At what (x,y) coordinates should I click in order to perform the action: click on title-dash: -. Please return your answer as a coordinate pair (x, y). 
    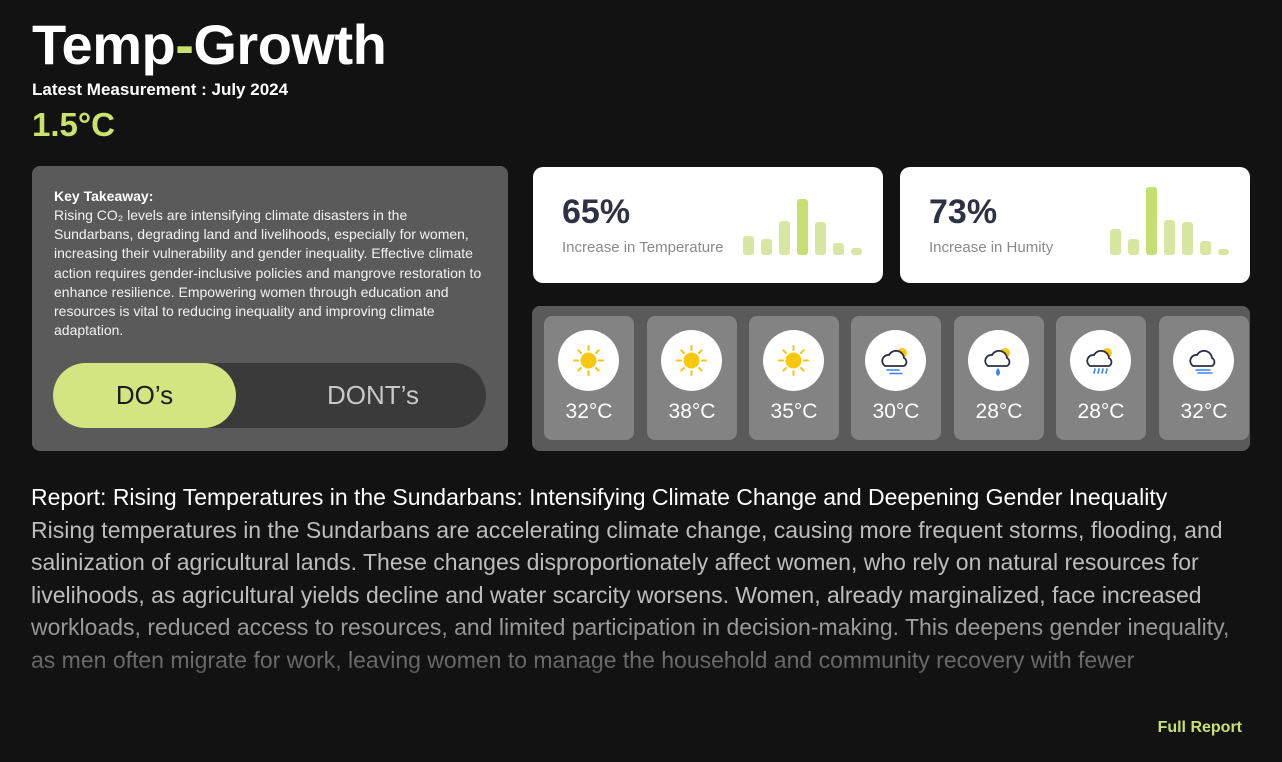
    Looking at the image, I should click on (184, 44).